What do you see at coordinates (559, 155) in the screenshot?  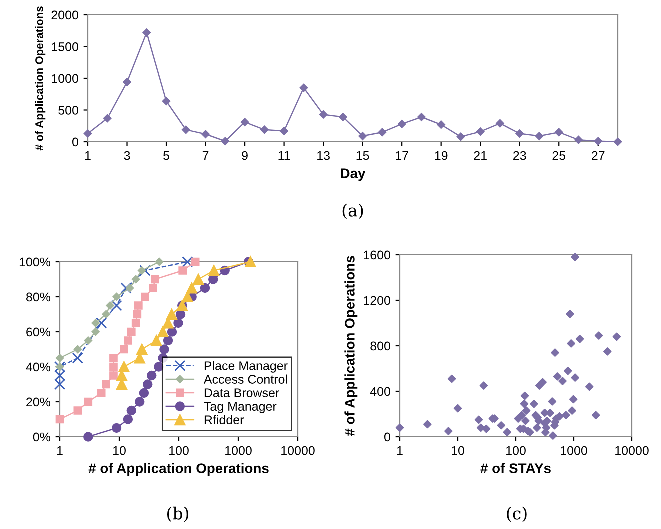 I see `x-tick-label: 25` at bounding box center [559, 155].